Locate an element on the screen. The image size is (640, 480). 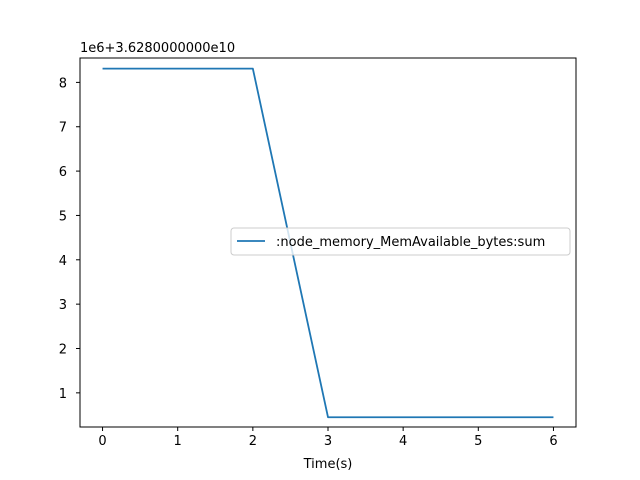
x-tick-label: 5 is located at coordinates (478, 441).